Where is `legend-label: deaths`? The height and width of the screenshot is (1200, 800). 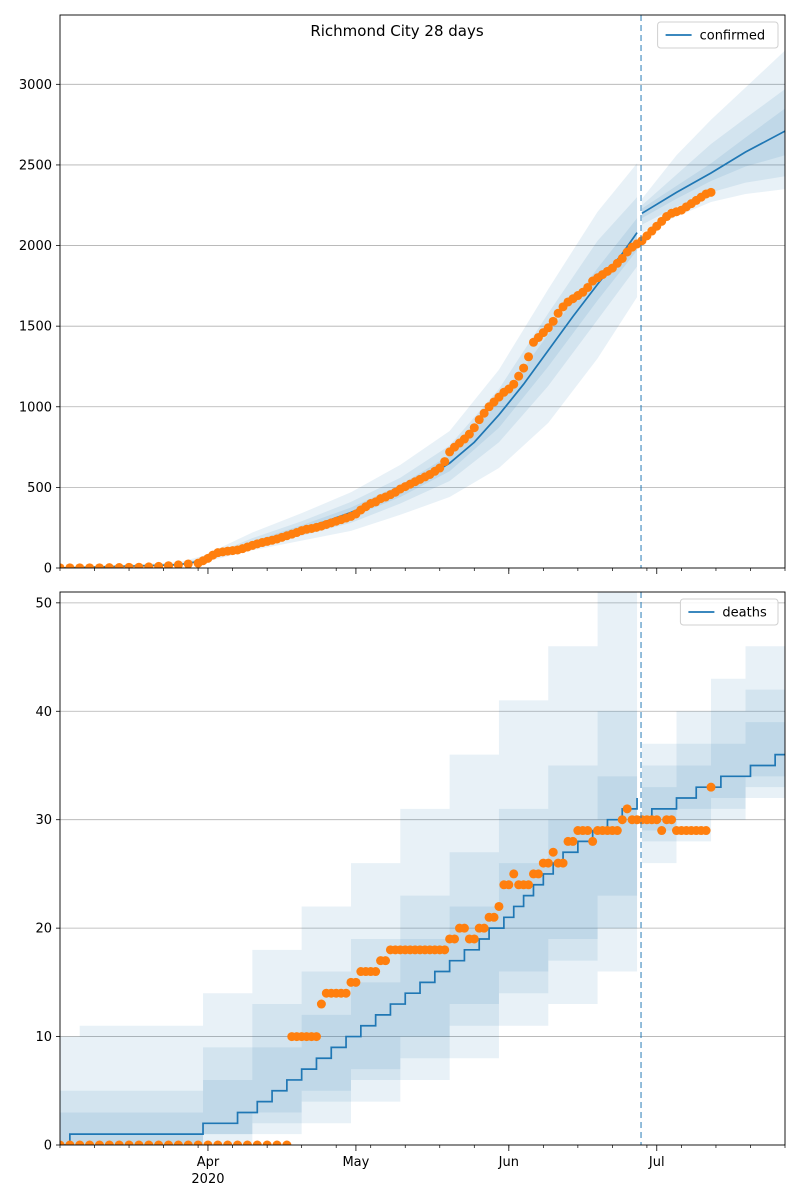
legend-label: deaths is located at coordinates (744, 613).